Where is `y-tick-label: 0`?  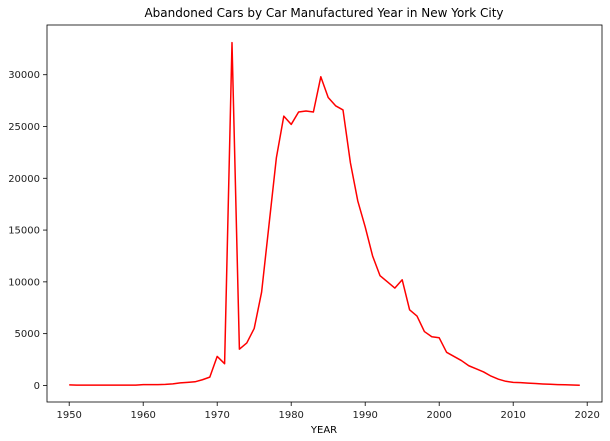 y-tick-label: 0 is located at coordinates (37, 386).